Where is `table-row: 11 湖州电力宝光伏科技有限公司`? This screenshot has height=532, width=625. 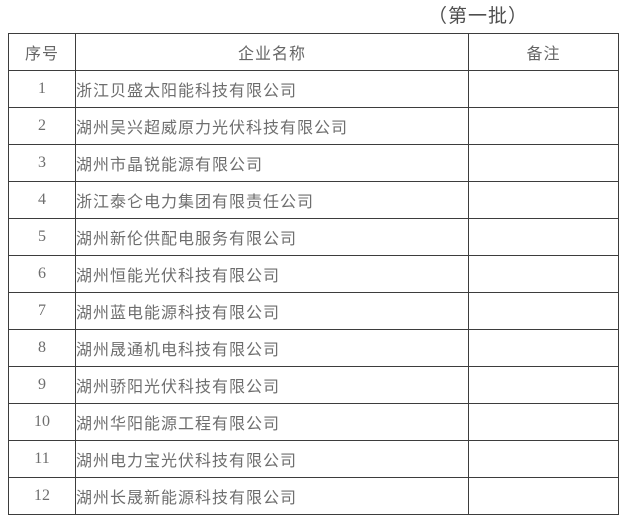 table-row: 11 湖州电力宝光伏科技有限公司 is located at coordinates (313, 459).